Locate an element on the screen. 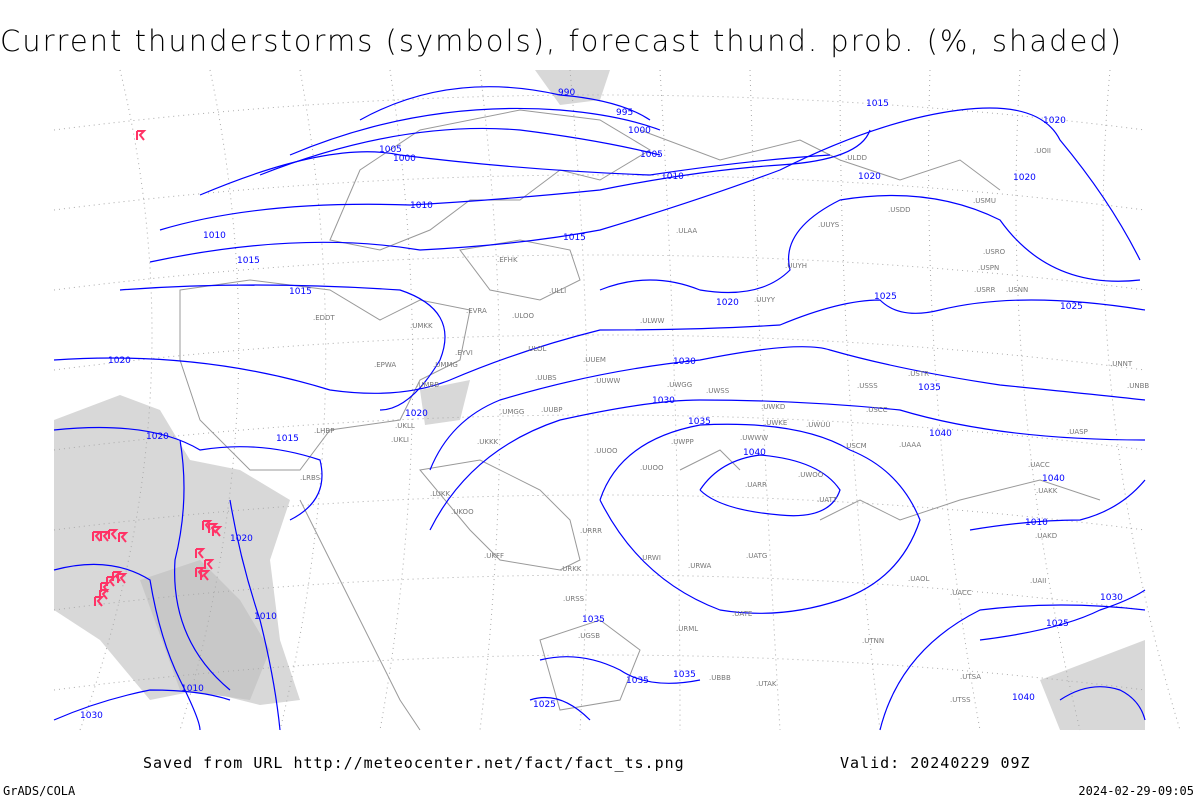  station-label: .URSS is located at coordinates (574, 599).